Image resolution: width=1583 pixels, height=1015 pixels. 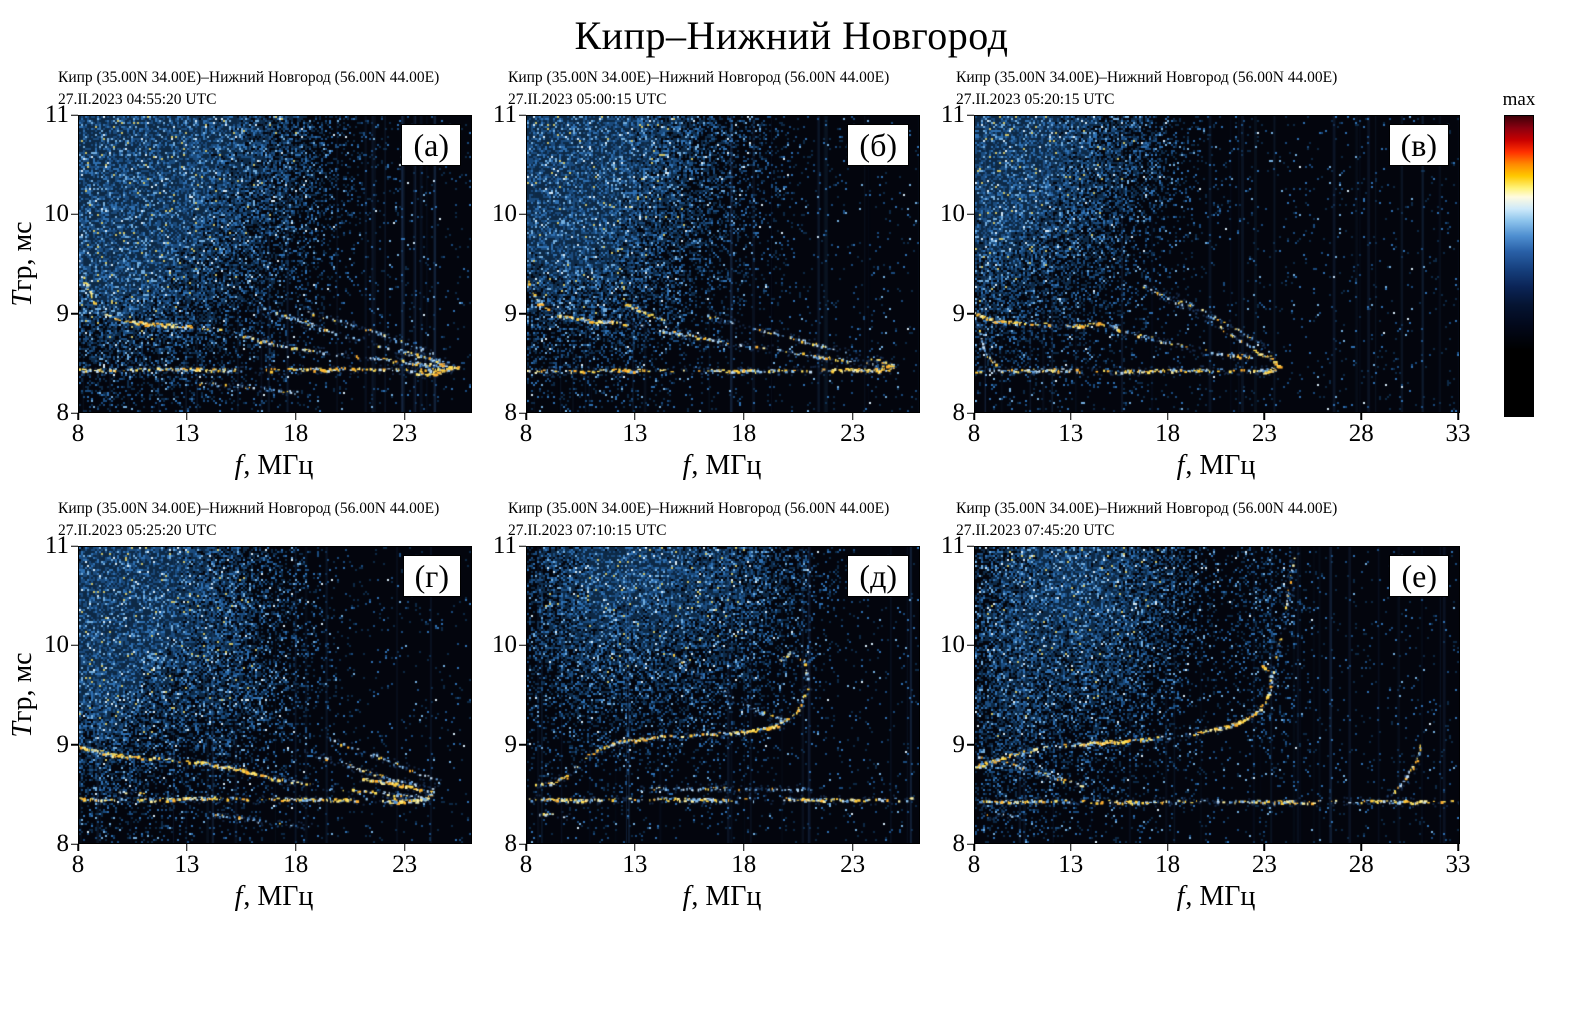 I want to click on spectrogram-canvas, so click(x=1217, y=264).